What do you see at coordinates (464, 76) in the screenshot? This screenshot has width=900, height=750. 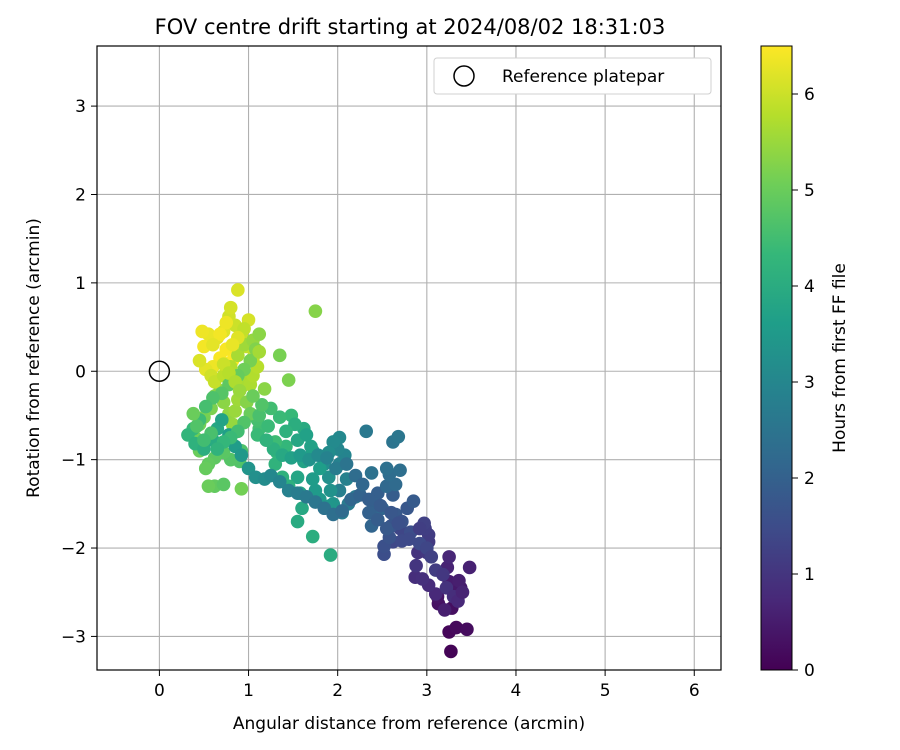 I see `legend-marker-icon` at bounding box center [464, 76].